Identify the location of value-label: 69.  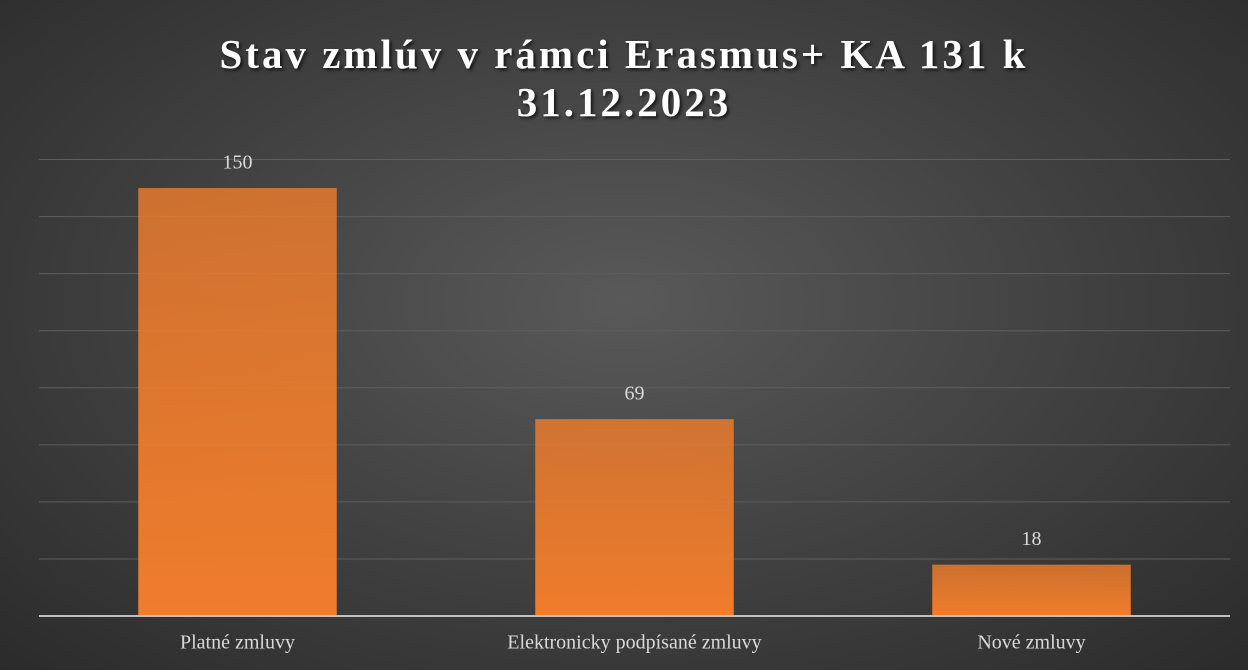
(635, 394).